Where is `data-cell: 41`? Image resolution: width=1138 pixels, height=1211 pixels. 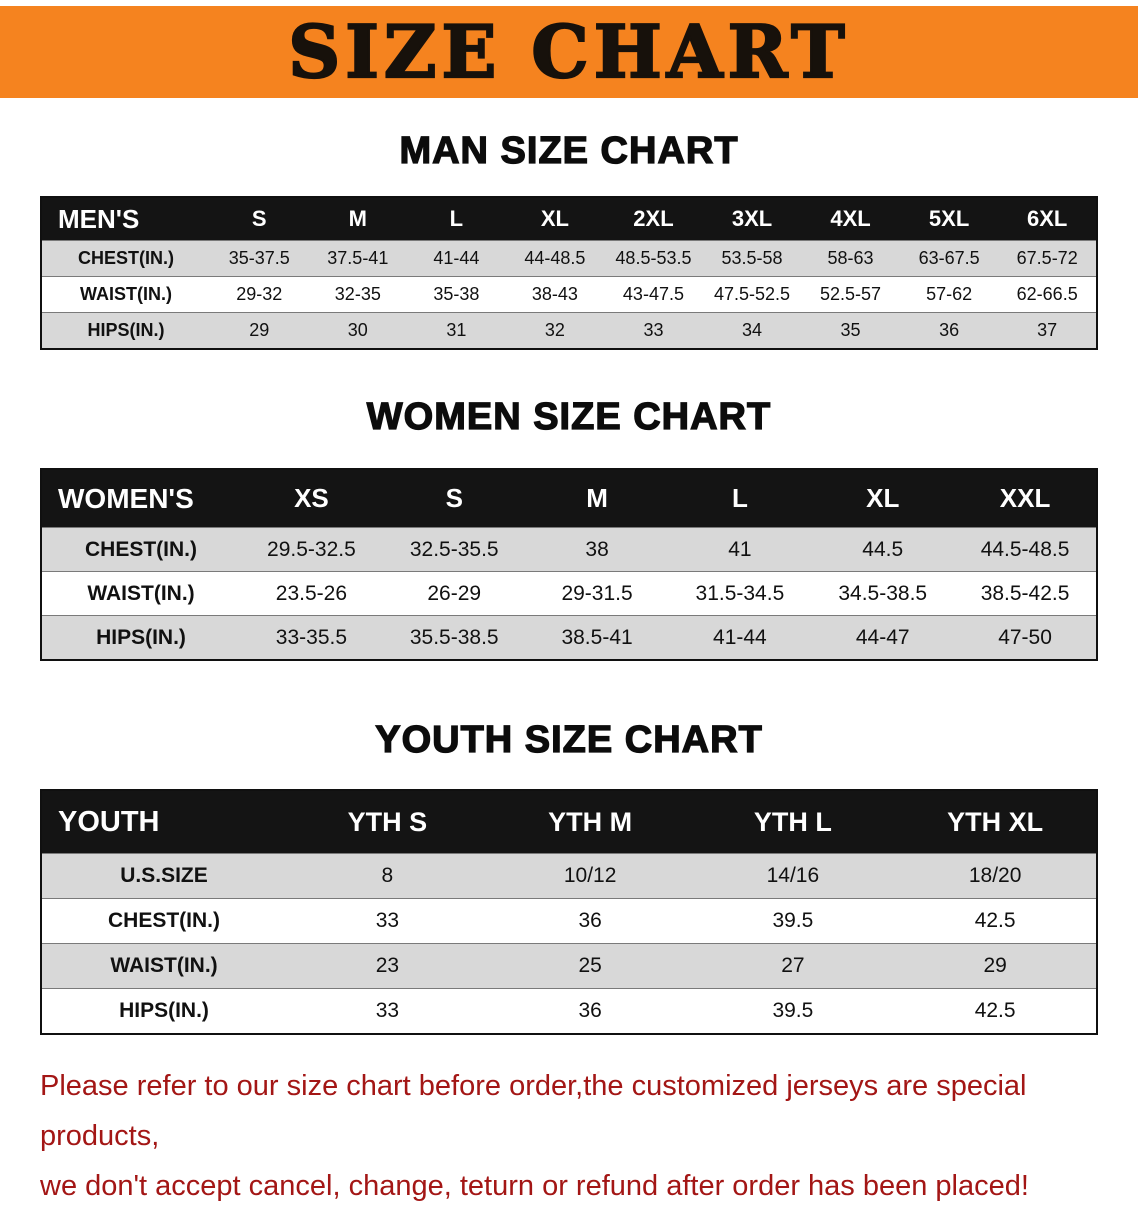
data-cell: 41 is located at coordinates (740, 549).